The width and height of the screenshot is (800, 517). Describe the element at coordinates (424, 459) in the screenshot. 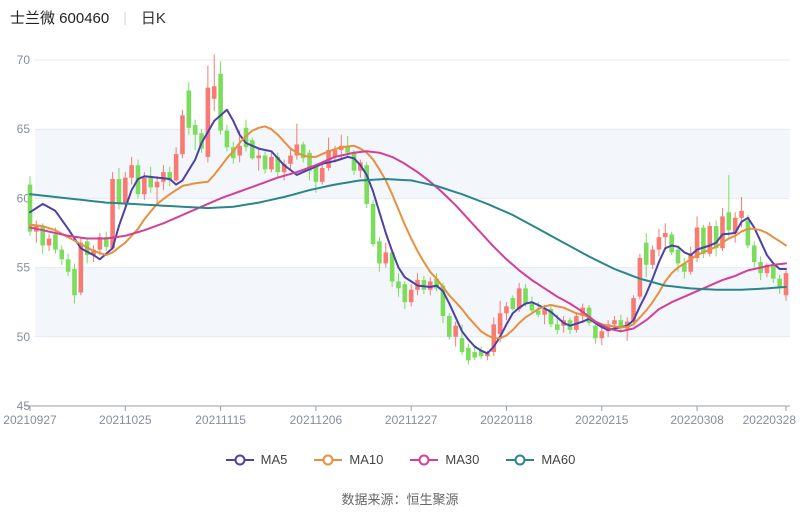

I see `legend-ma30-icon` at that location.